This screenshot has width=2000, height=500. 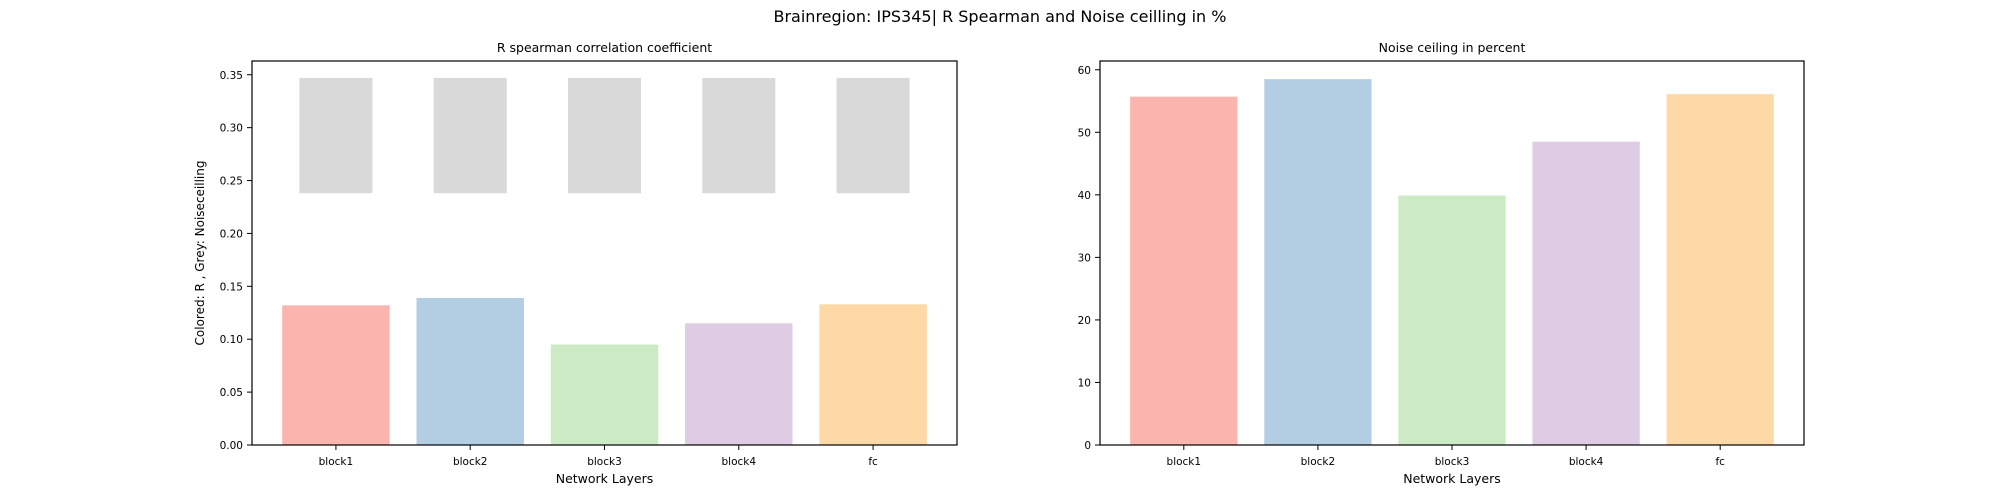 I want to click on y-tick-label: 0.10, so click(x=231, y=340).